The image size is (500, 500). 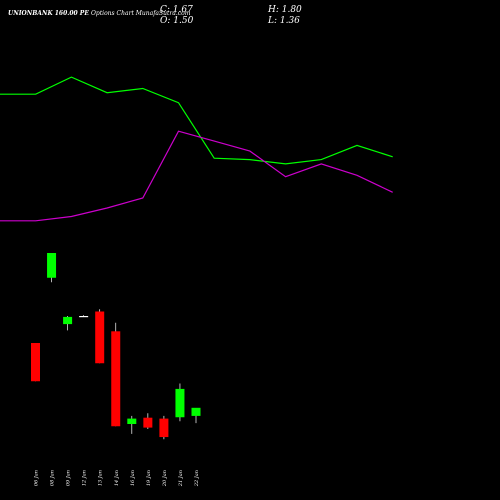 I want to click on low-value: L: 1.36, so click(x=284, y=21).